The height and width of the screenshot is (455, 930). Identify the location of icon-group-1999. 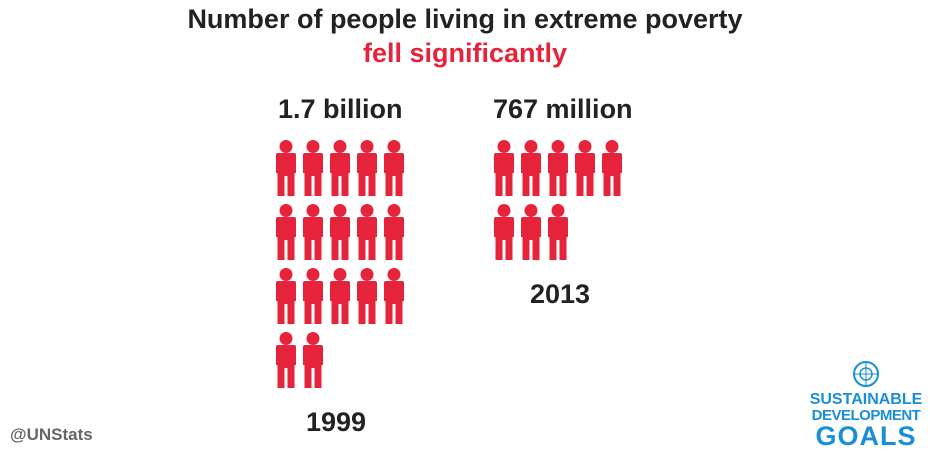
(340, 264).